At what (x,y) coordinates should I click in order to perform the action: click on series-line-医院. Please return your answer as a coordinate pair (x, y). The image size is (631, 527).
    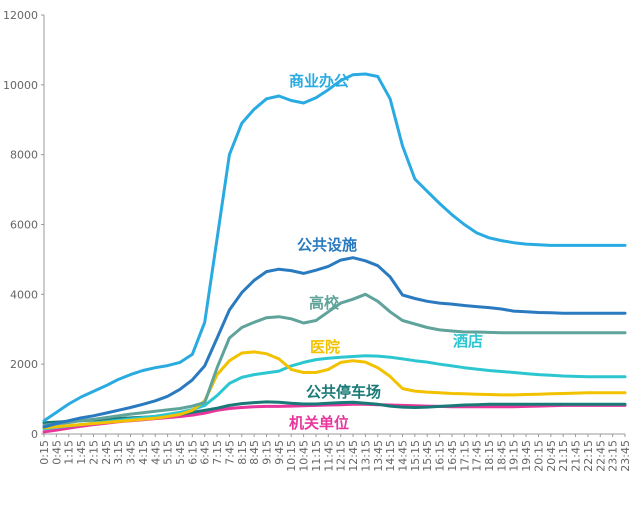
    Looking at the image, I should click on (334, 390).